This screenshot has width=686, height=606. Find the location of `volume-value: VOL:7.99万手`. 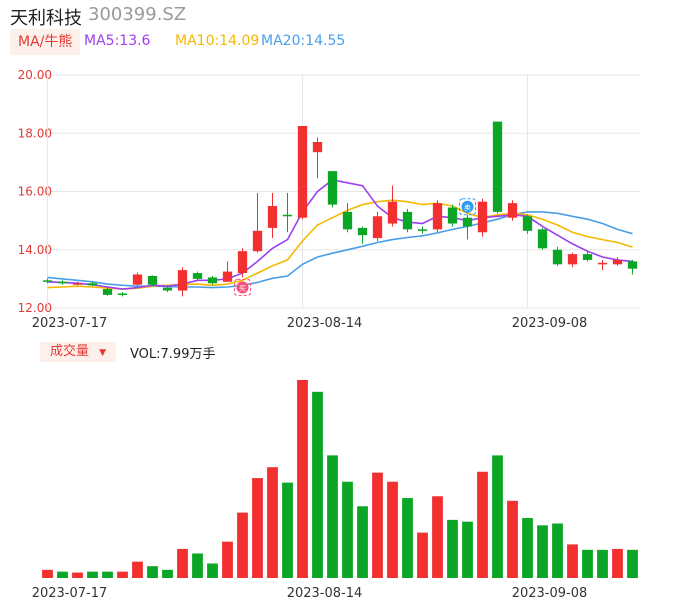

volume-value: VOL:7.99万手 is located at coordinates (173, 354).